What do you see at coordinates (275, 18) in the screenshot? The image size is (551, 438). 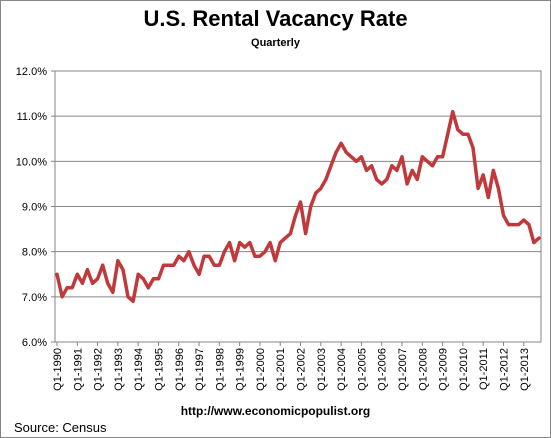 I see `chart-title: U.S. Rental Vacancy Rate` at bounding box center [275, 18].